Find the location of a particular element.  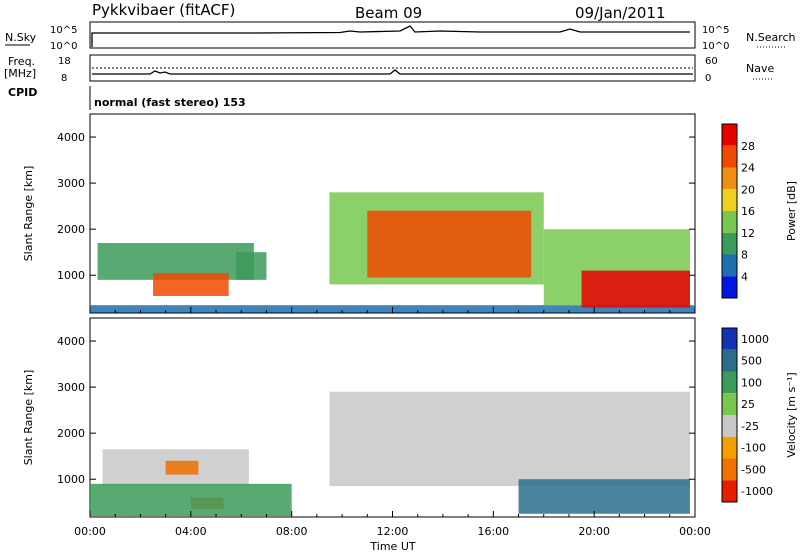

freq-panel: Freq. [MHz] 18 8 60 0 Nave is located at coordinates (389, 69).